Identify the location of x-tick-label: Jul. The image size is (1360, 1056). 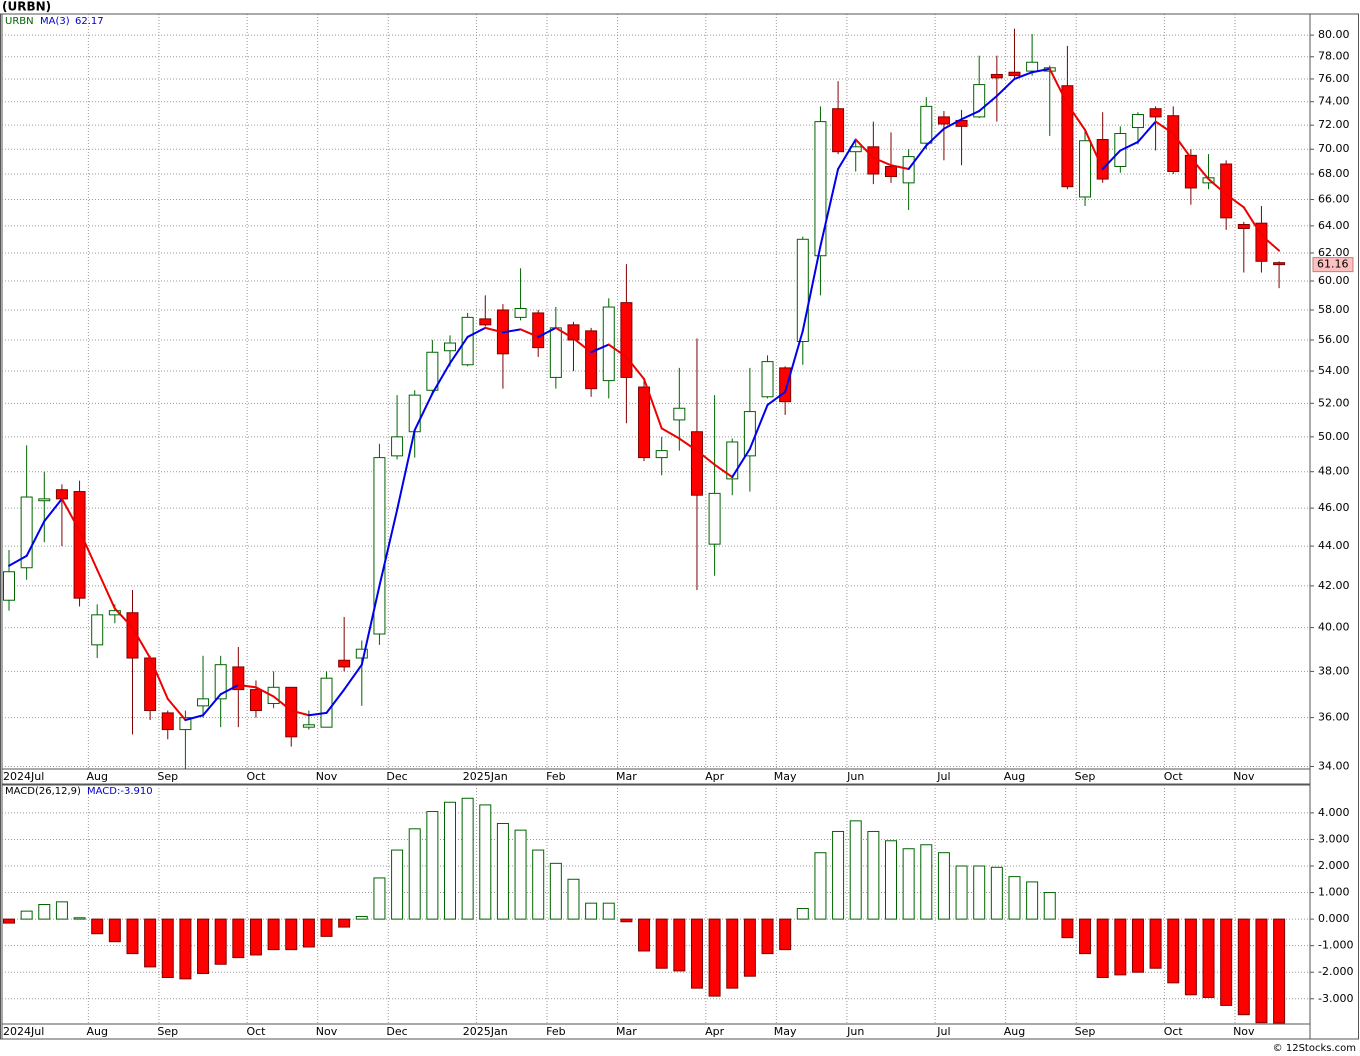
(943, 1031).